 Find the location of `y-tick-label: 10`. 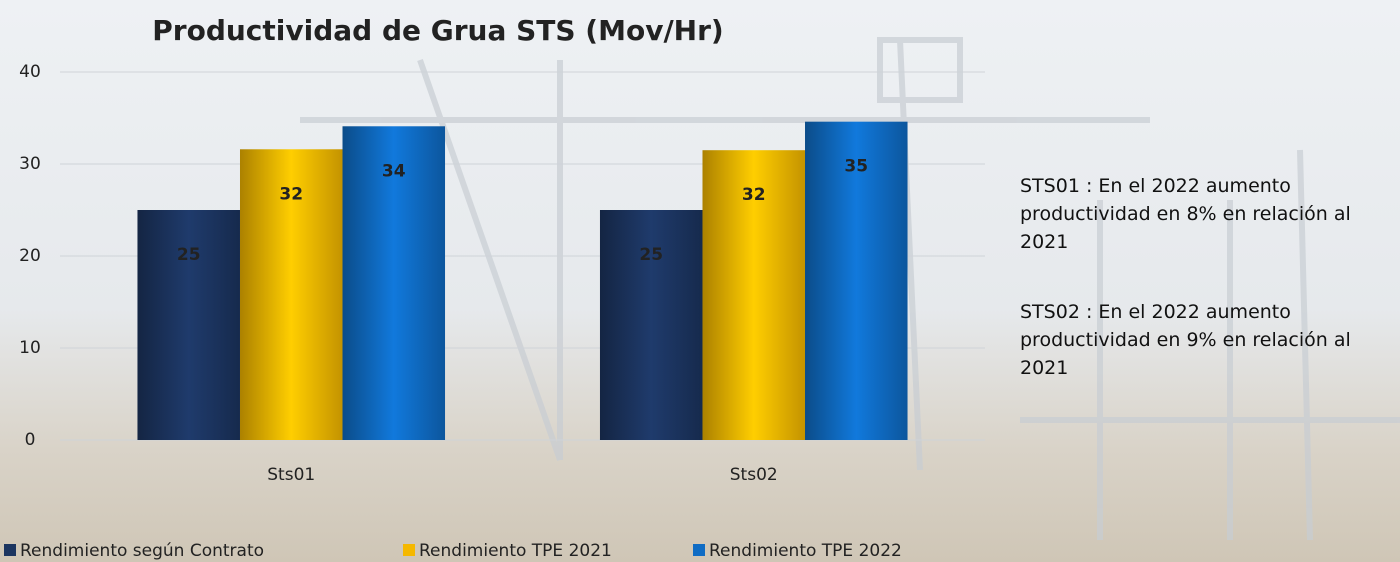

y-tick-label: 10 is located at coordinates (30, 348).